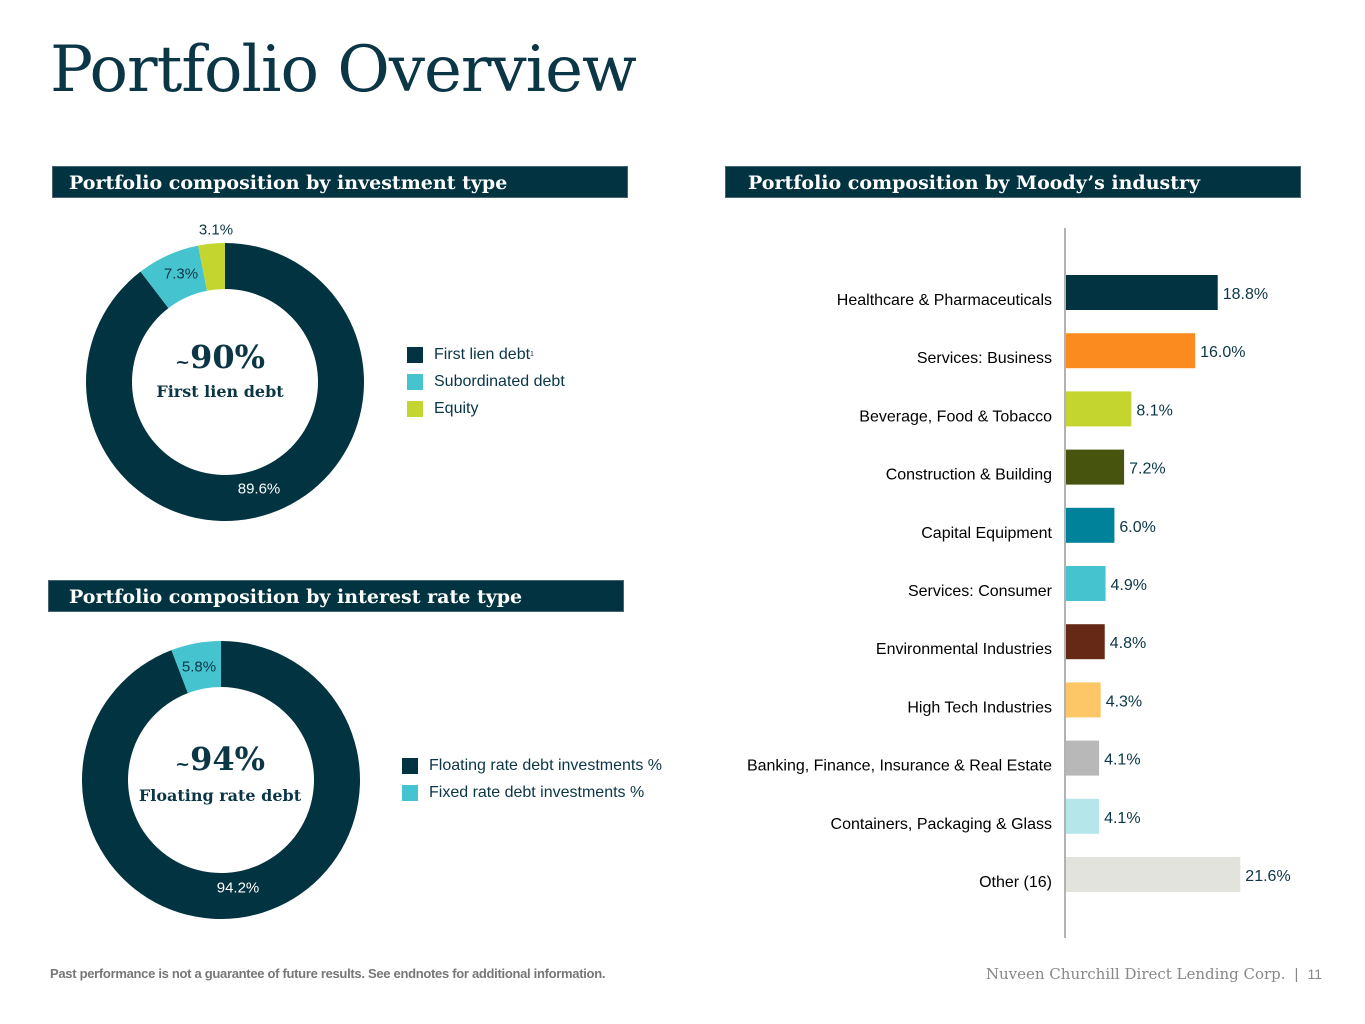 Image resolution: width=1365 pixels, height=1024 pixels. What do you see at coordinates (1083, 700) in the screenshot?
I see `bar-high-tech-industries` at bounding box center [1083, 700].